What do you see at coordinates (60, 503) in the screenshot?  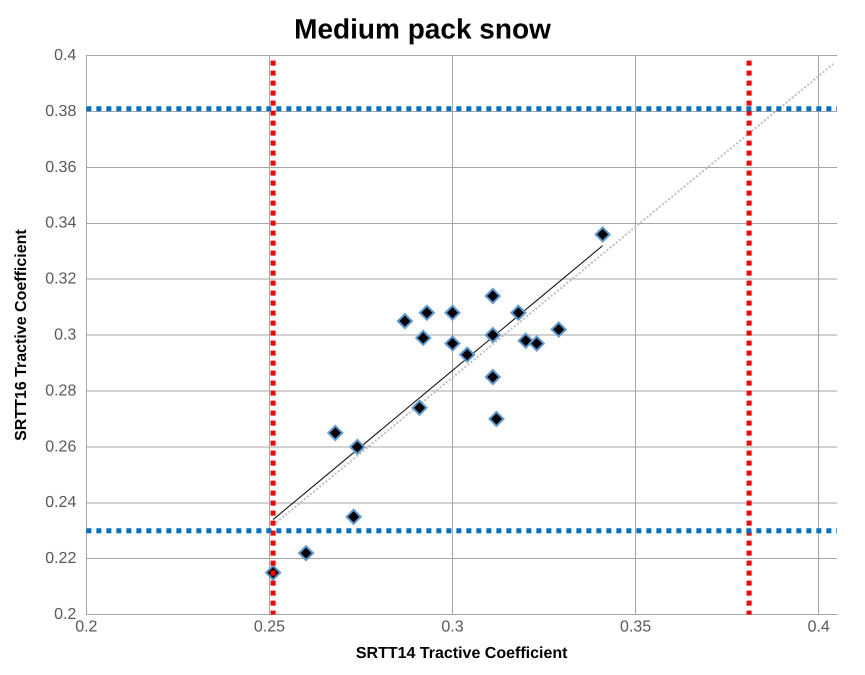 I see `y-tick-label: 0.24` at bounding box center [60, 503].